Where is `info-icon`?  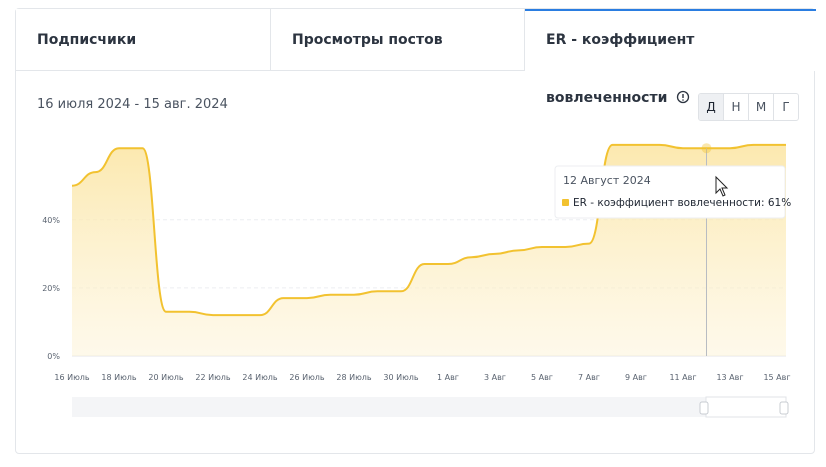 info-icon is located at coordinates (683, 97).